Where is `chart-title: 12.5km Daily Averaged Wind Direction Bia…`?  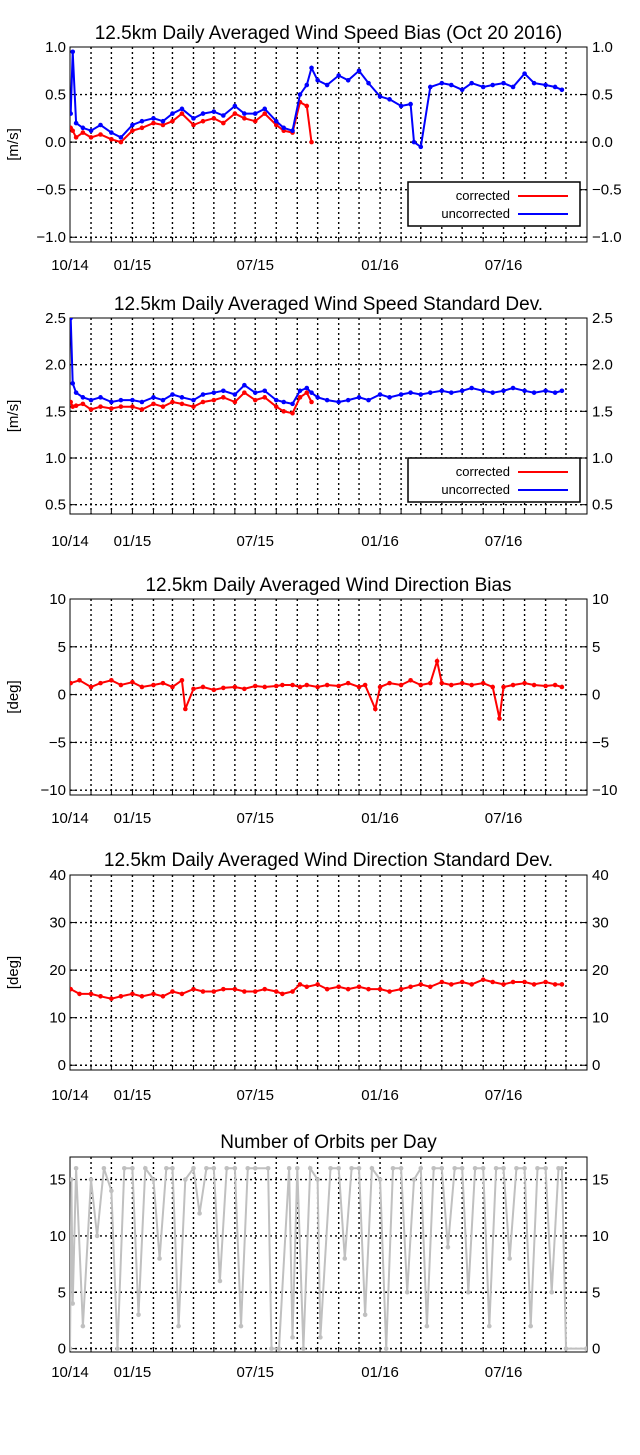
chart-title: 12.5km Daily Averaged Wind Direction Bia… is located at coordinates (328, 585).